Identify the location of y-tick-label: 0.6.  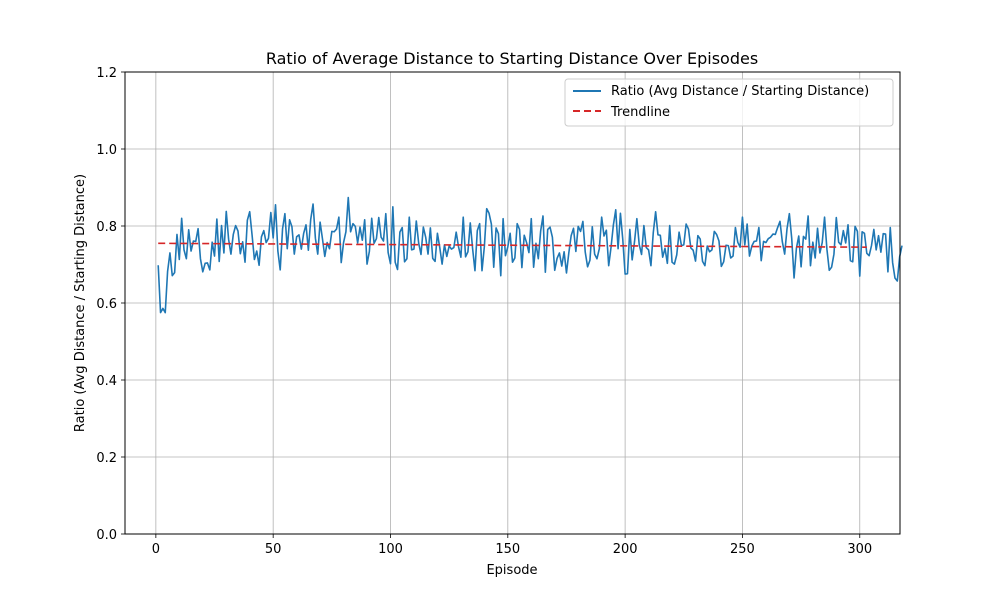
(106, 304).